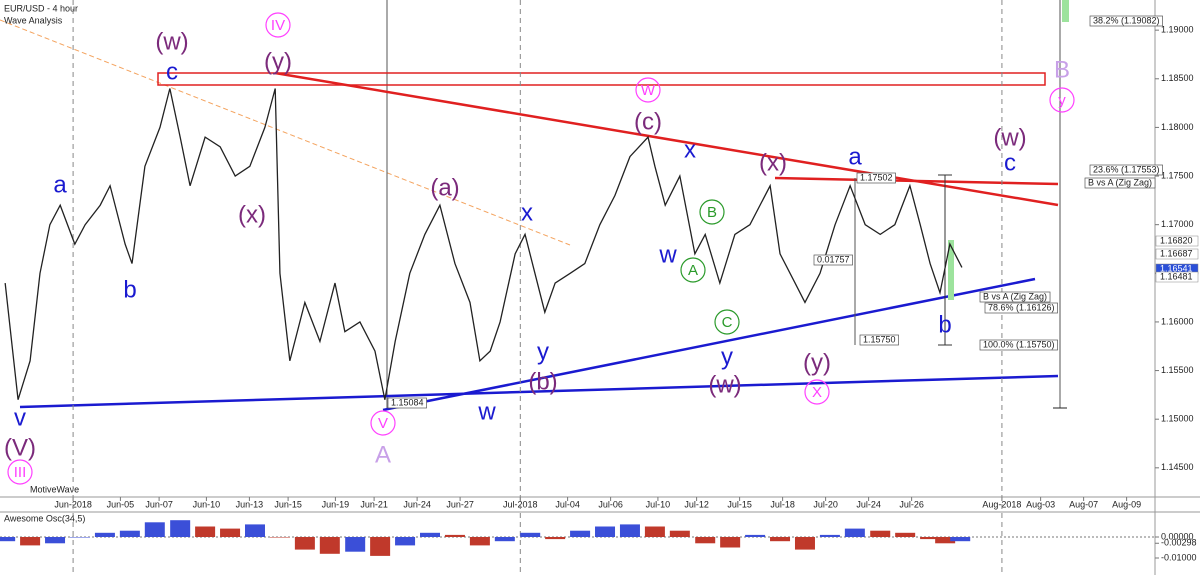  What do you see at coordinates (739, 504) in the screenshot?
I see `x-tick-label: Jul-15` at bounding box center [739, 504].